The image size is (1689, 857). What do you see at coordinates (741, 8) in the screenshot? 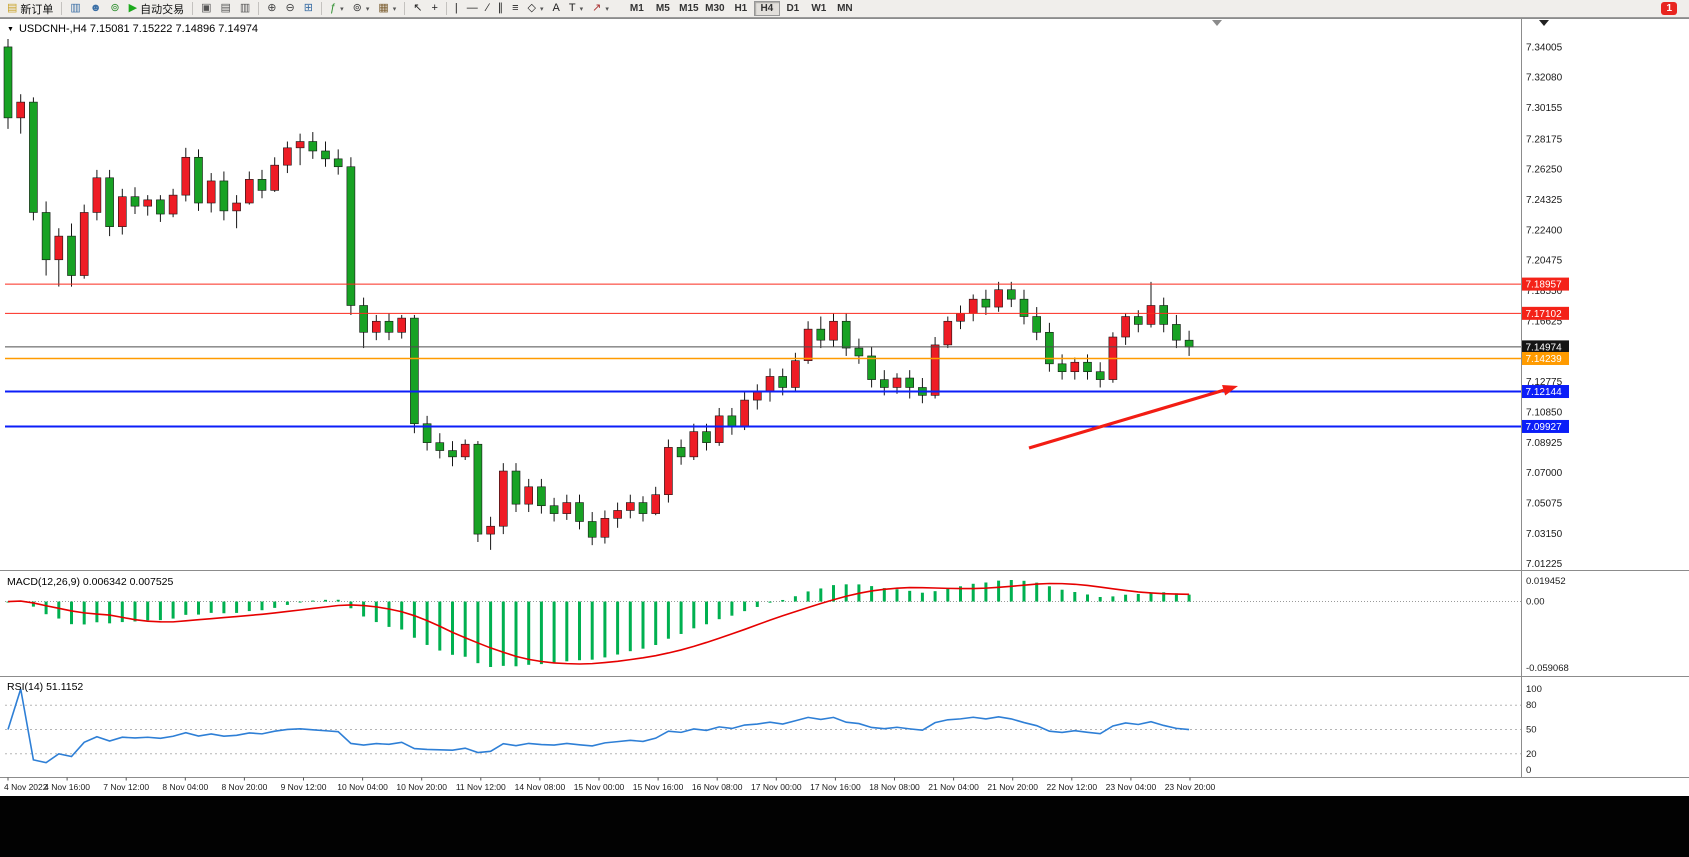
I see `timeframe-h1: H1` at bounding box center [741, 8].